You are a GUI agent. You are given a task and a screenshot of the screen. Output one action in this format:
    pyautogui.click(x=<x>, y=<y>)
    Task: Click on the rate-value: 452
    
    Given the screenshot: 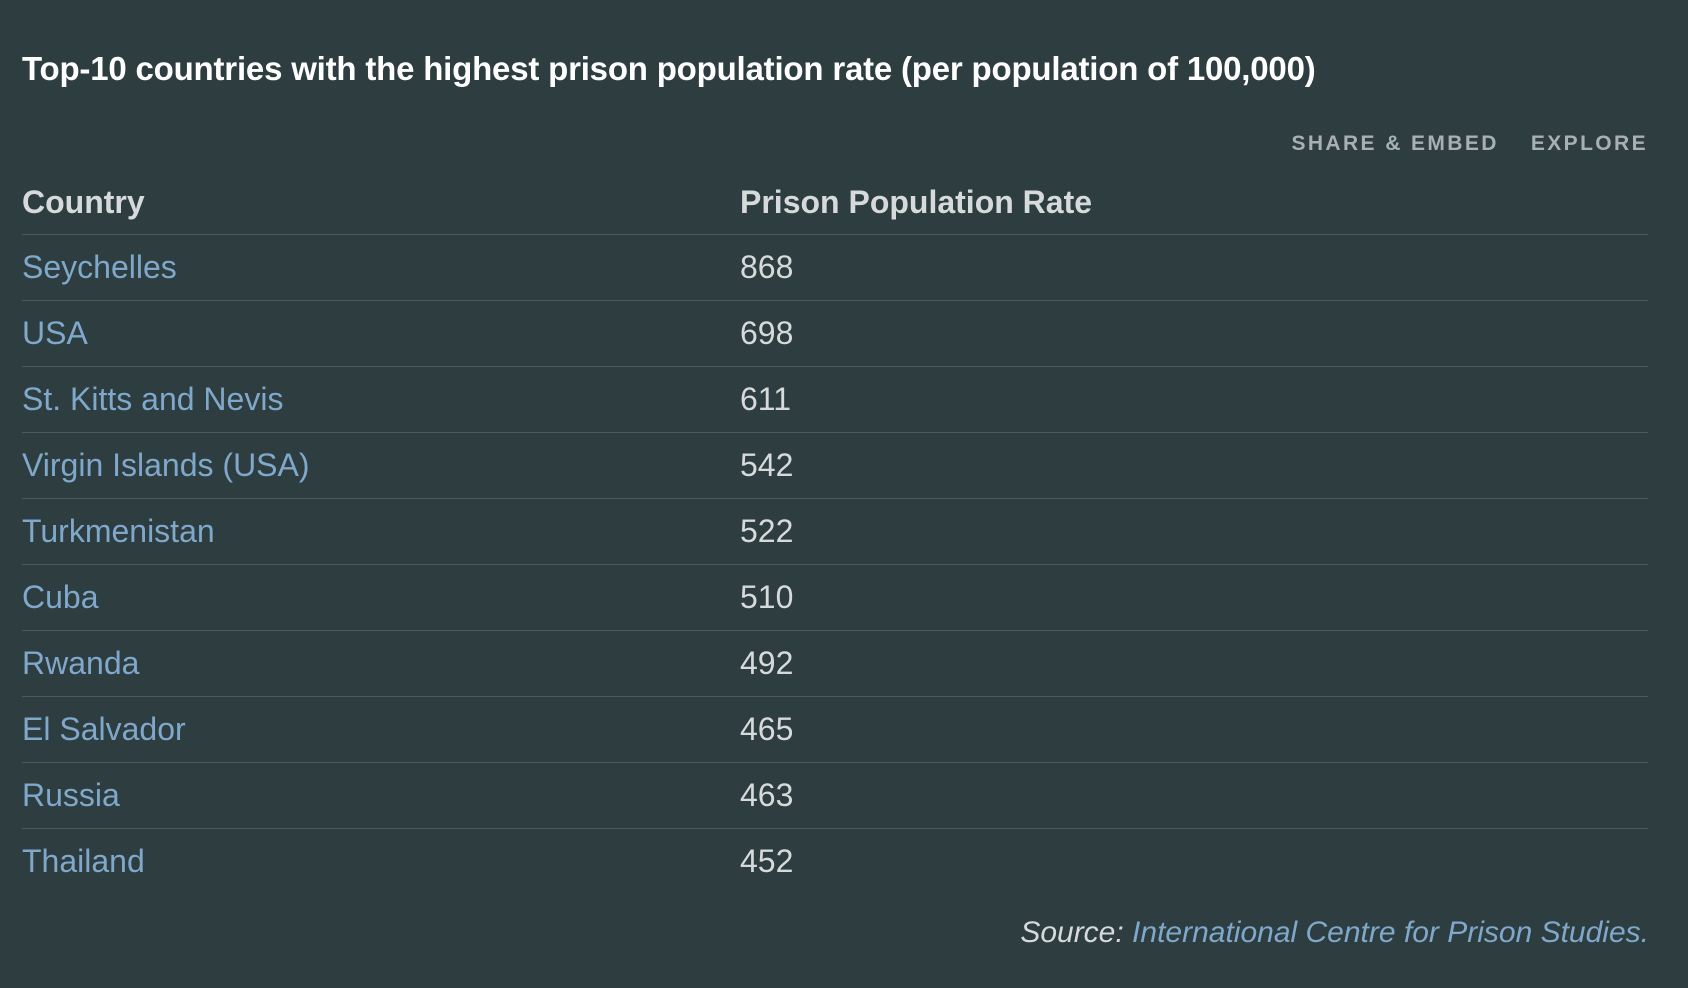 What is the action you would take?
    pyautogui.click(x=767, y=861)
    